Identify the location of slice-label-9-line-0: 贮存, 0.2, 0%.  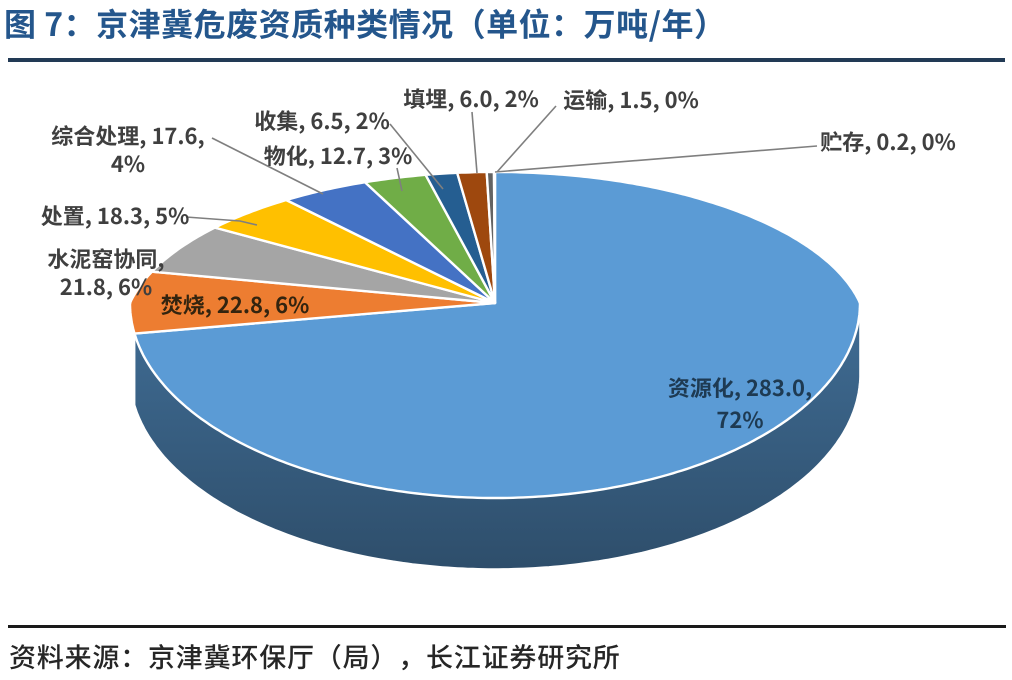
(888, 141).